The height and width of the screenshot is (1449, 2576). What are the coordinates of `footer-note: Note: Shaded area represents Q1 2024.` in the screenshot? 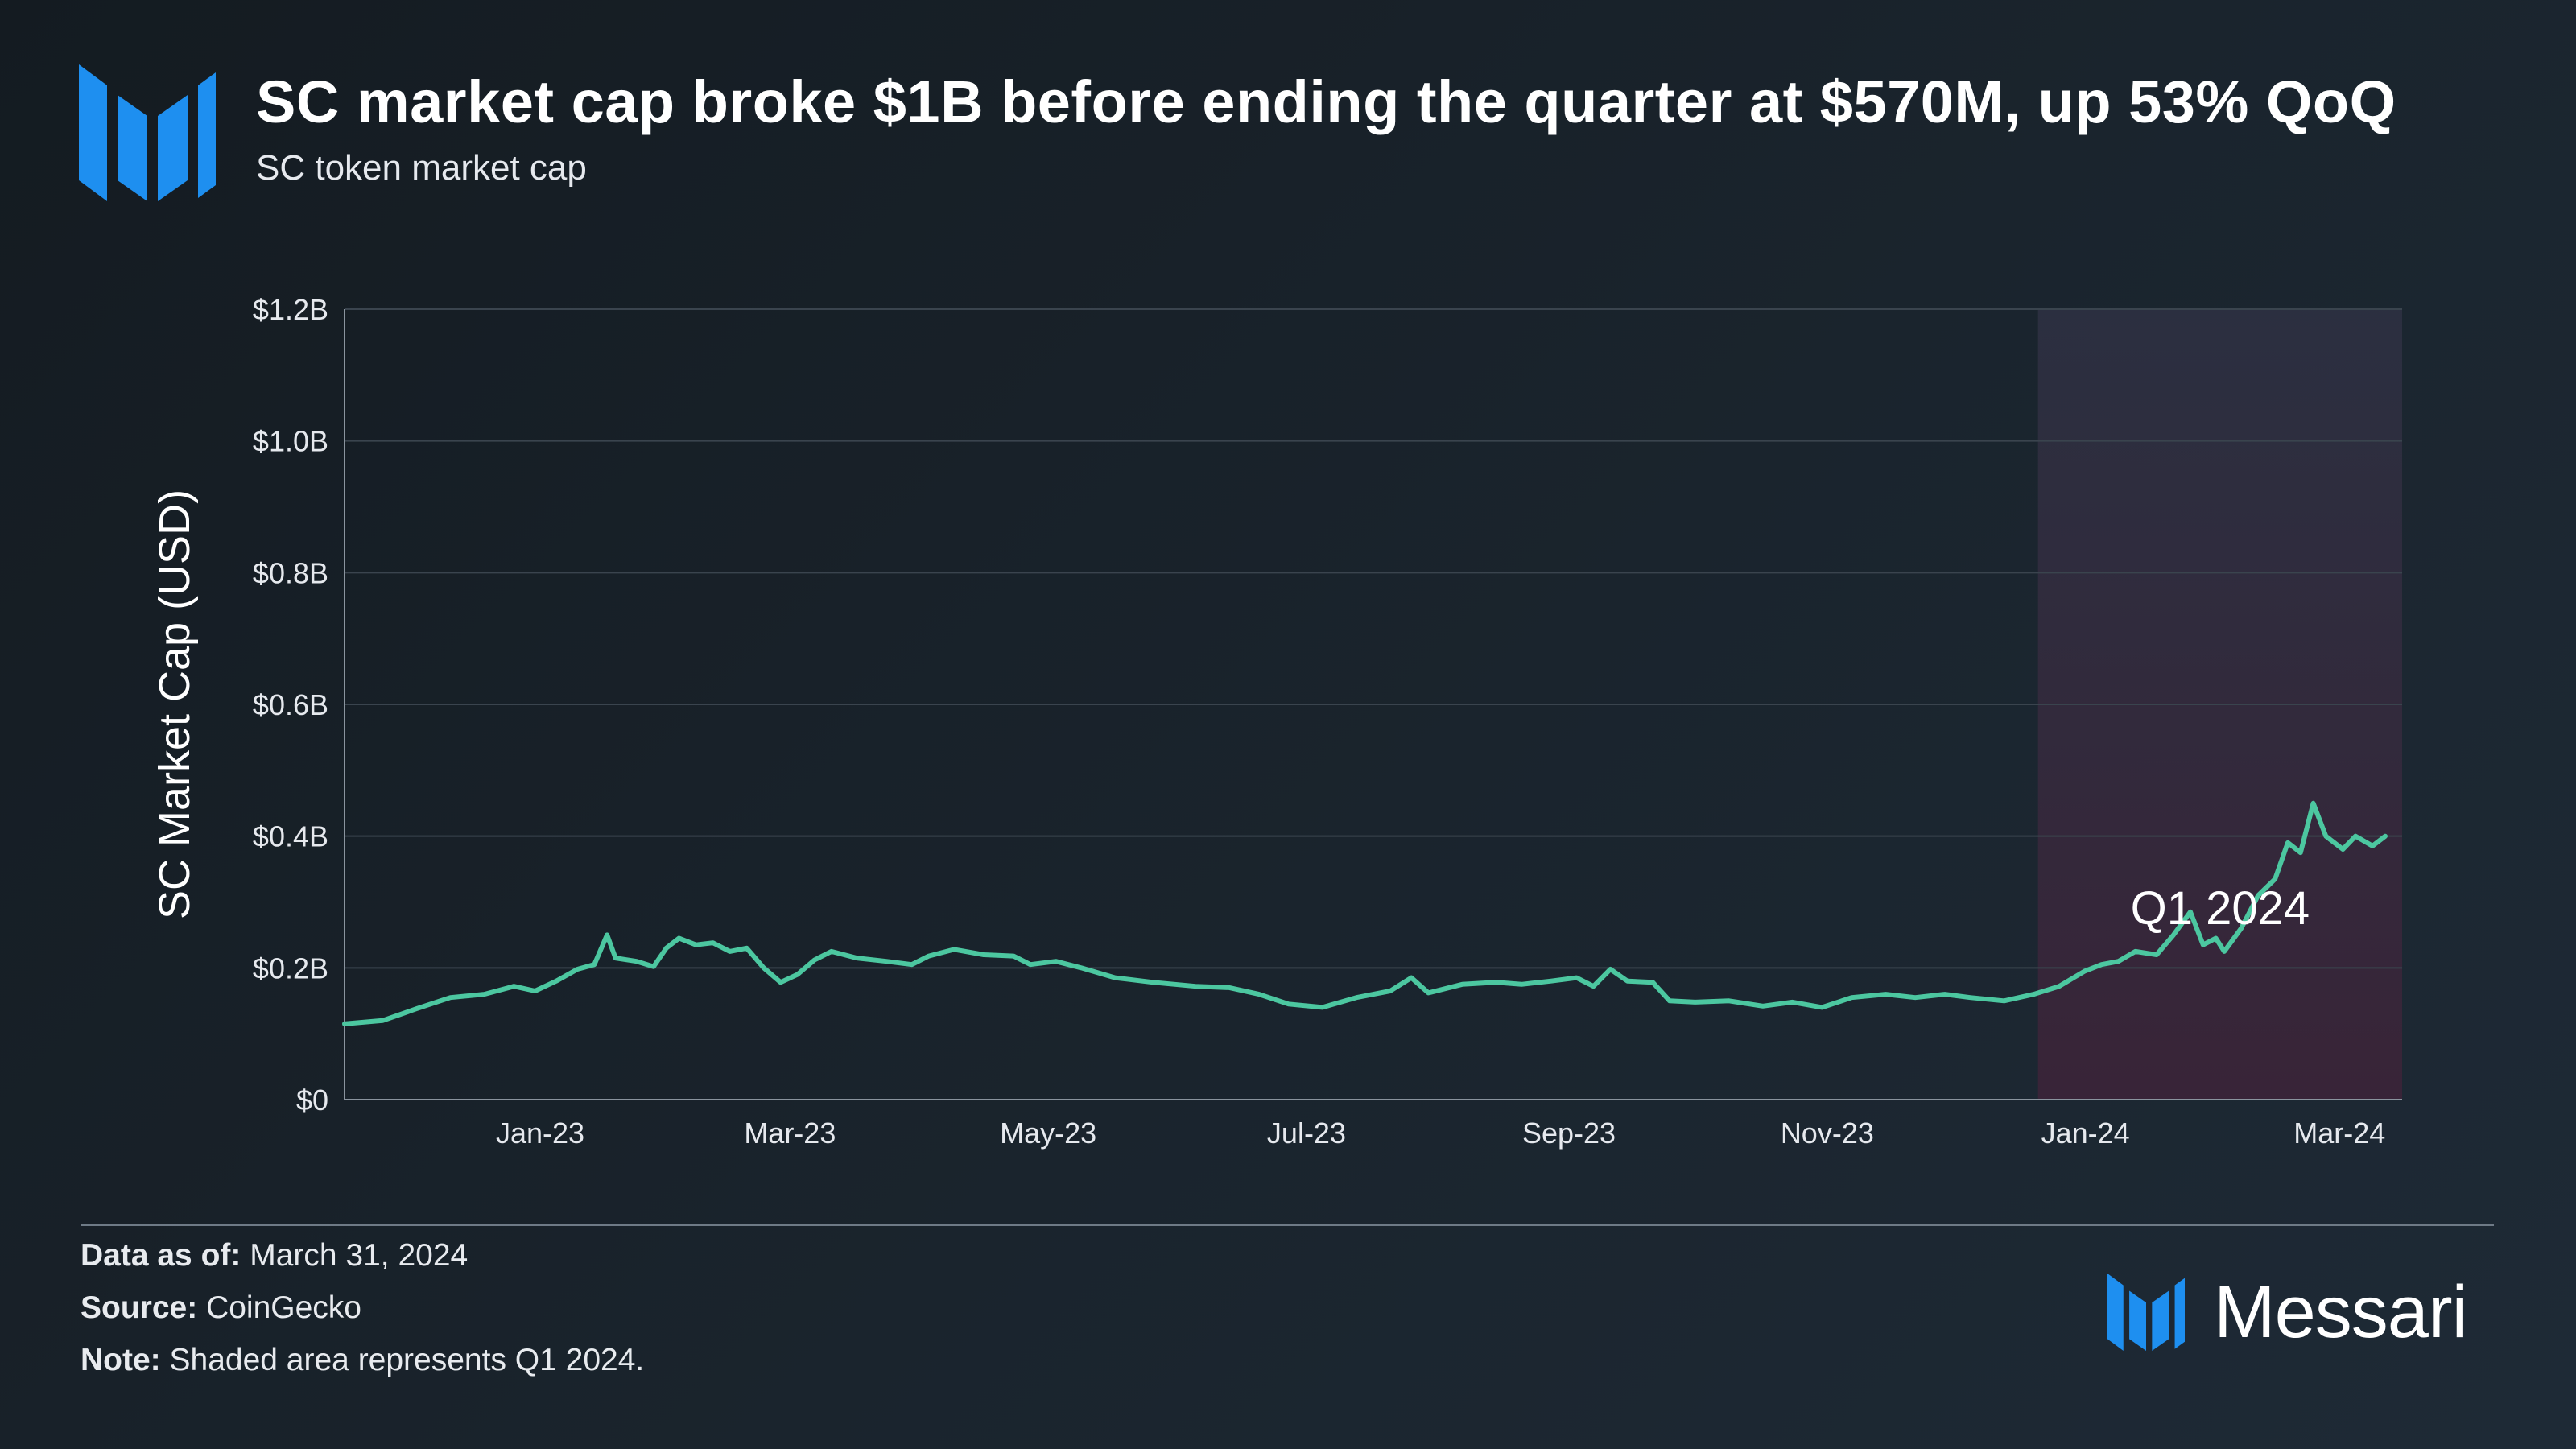 It's located at (362, 1360).